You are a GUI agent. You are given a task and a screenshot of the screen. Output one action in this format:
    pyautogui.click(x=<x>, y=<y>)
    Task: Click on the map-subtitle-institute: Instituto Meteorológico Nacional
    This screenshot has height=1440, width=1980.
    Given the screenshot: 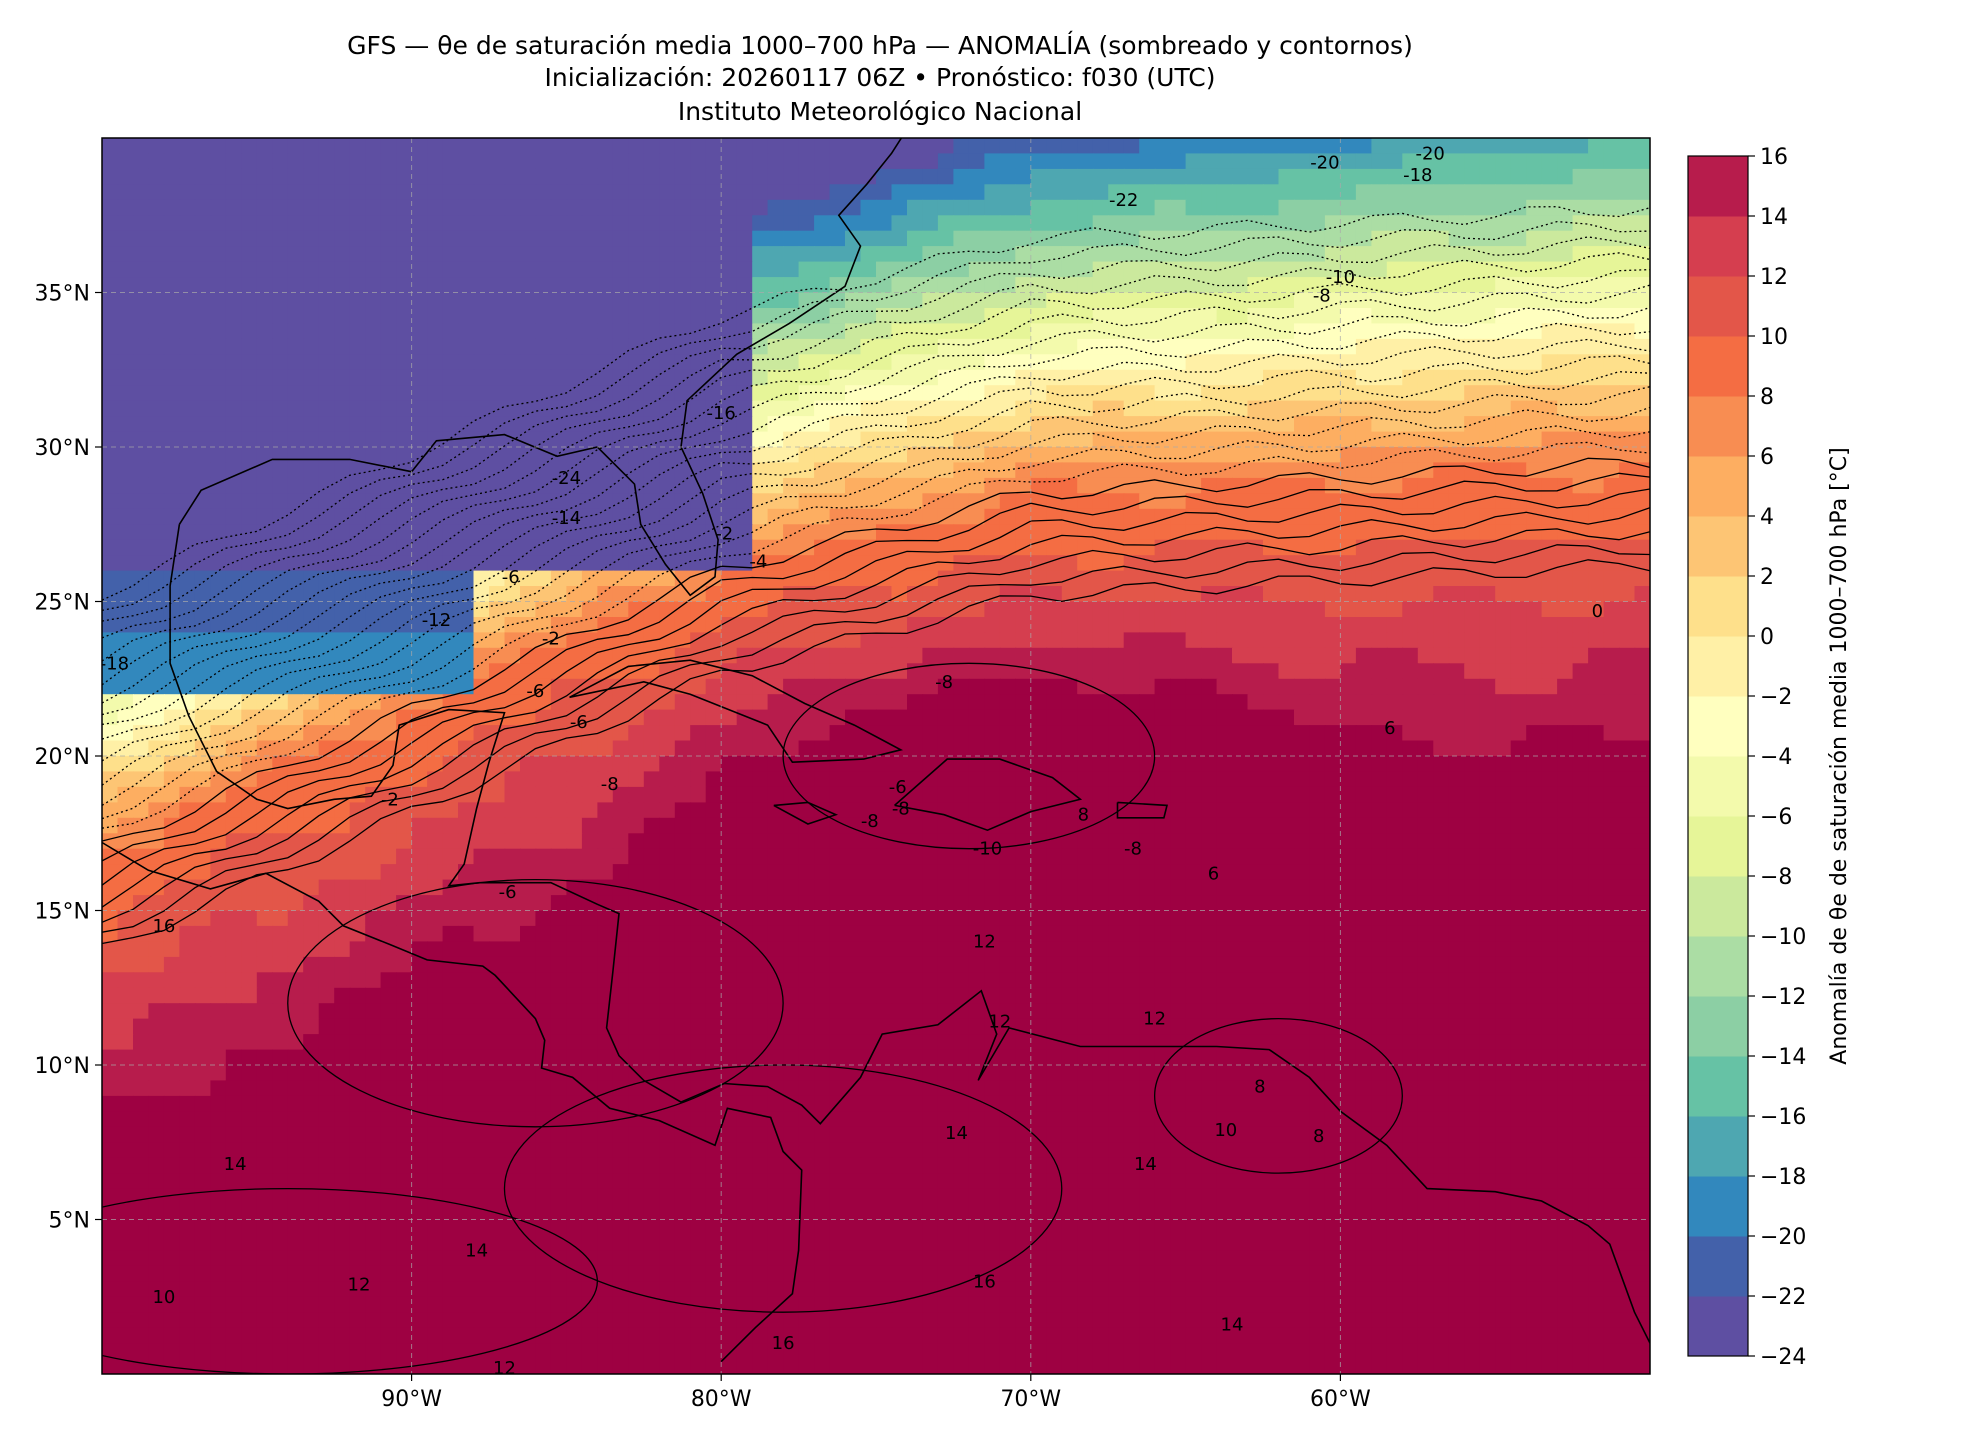 What is the action you would take?
    pyautogui.click(x=880, y=111)
    